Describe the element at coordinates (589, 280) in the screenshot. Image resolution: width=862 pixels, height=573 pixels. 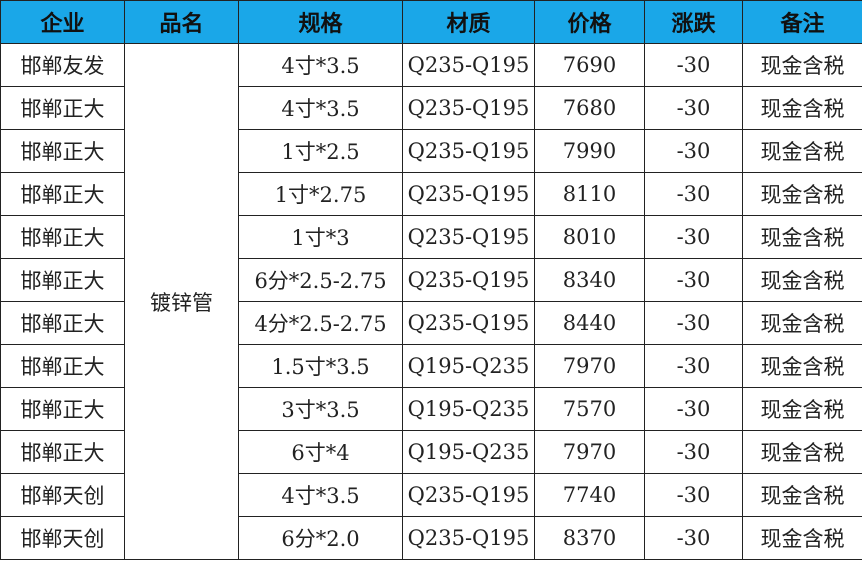
I see `cell-price: 8340` at that location.